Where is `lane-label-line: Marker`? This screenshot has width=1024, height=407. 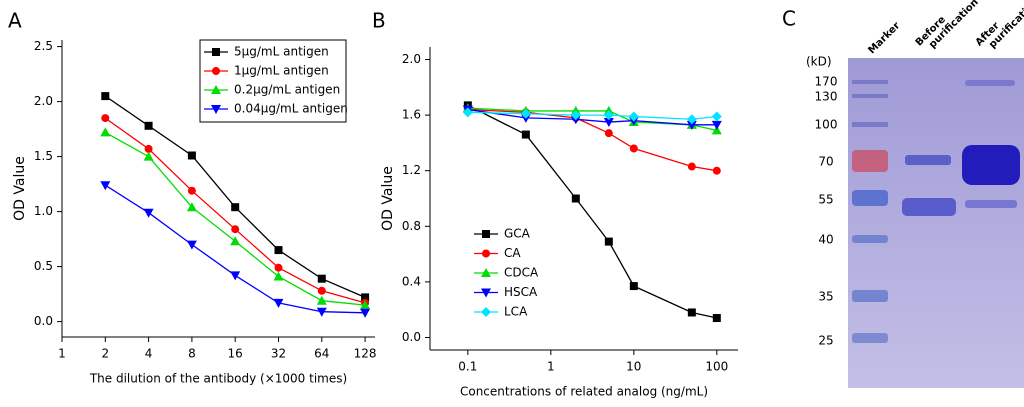
lane-label-line: Marker is located at coordinates (884, 38).